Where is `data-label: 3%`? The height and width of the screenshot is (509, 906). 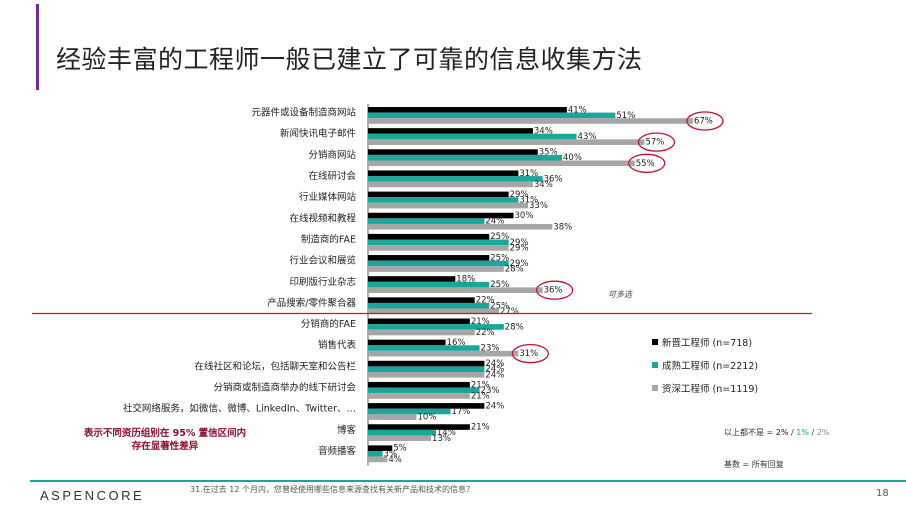
data-label: 3% is located at coordinates (391, 454).